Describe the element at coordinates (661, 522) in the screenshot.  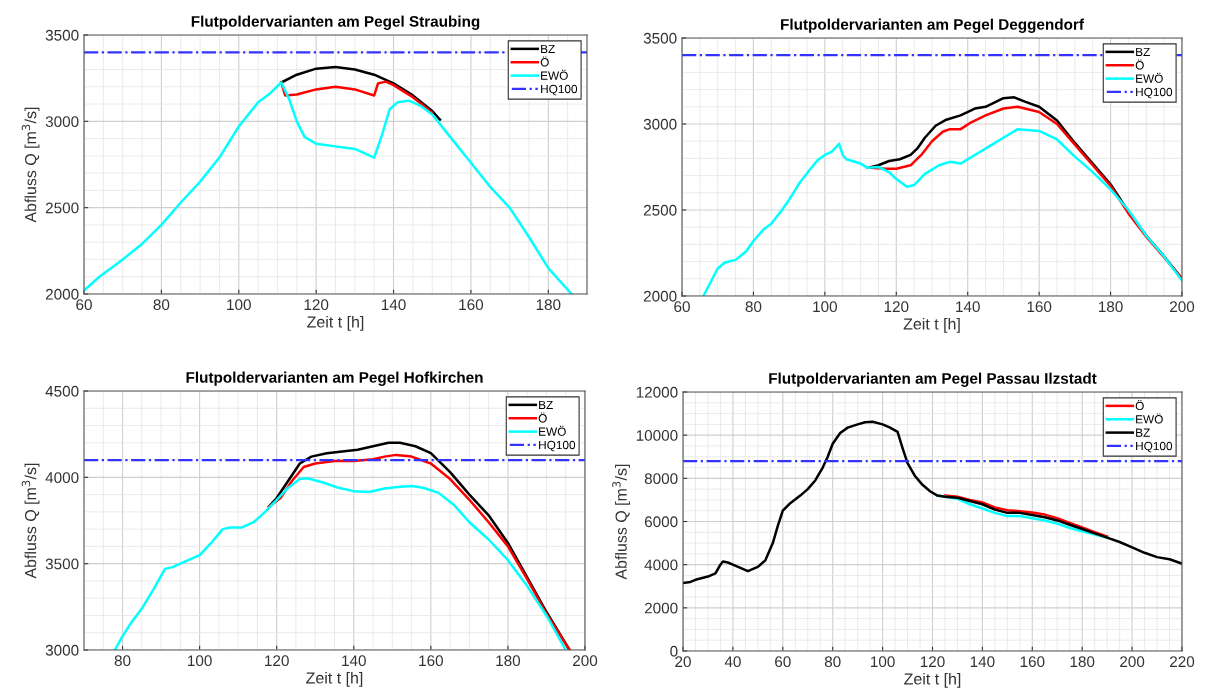
I see `y-tick-label: 6000` at that location.